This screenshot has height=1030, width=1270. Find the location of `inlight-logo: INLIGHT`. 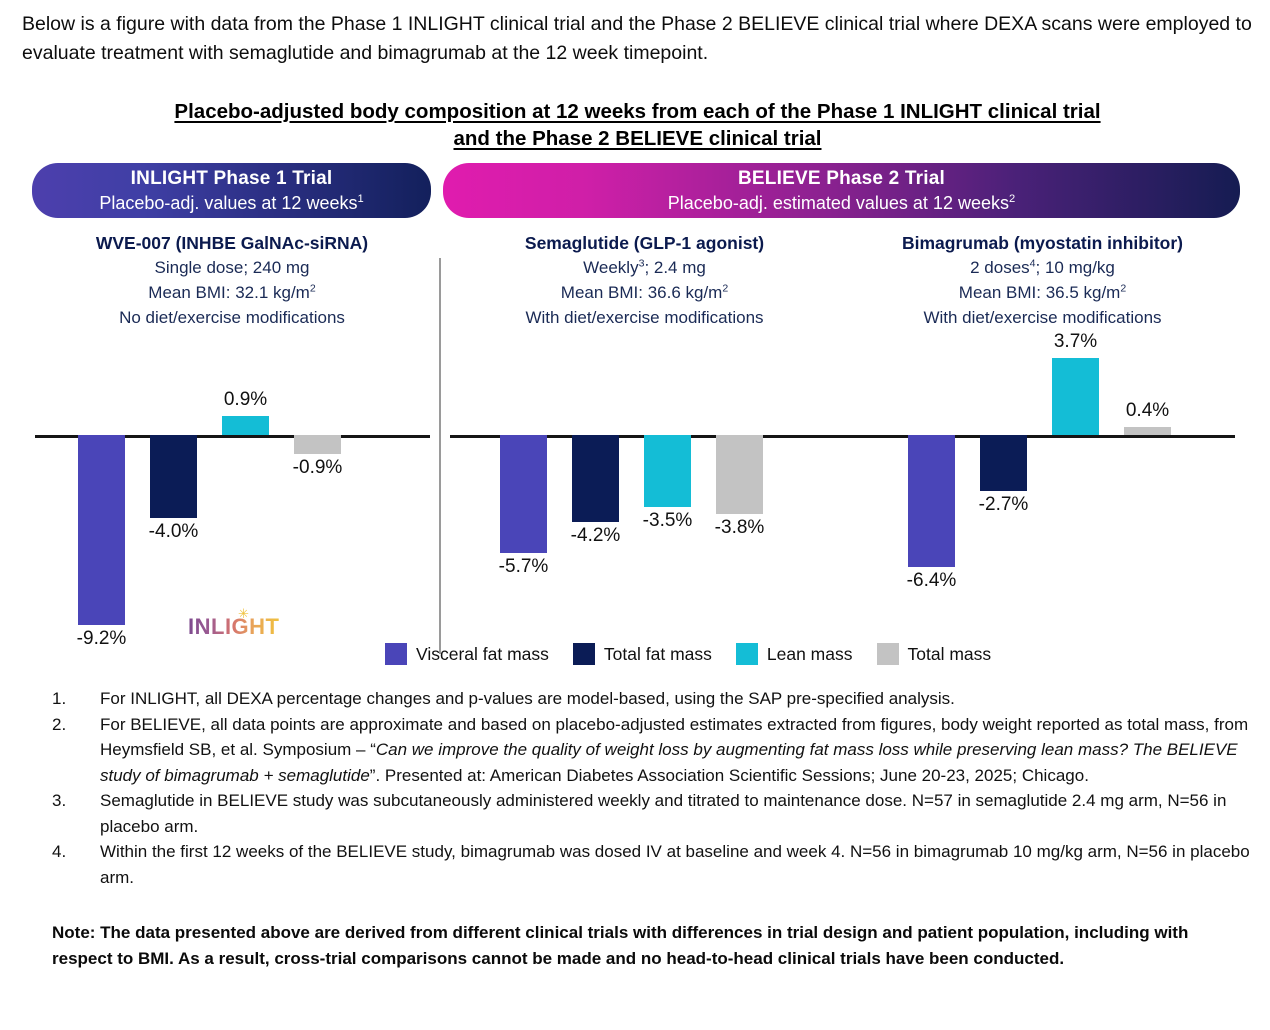

inlight-logo: INLIGHT is located at coordinates (234, 627).